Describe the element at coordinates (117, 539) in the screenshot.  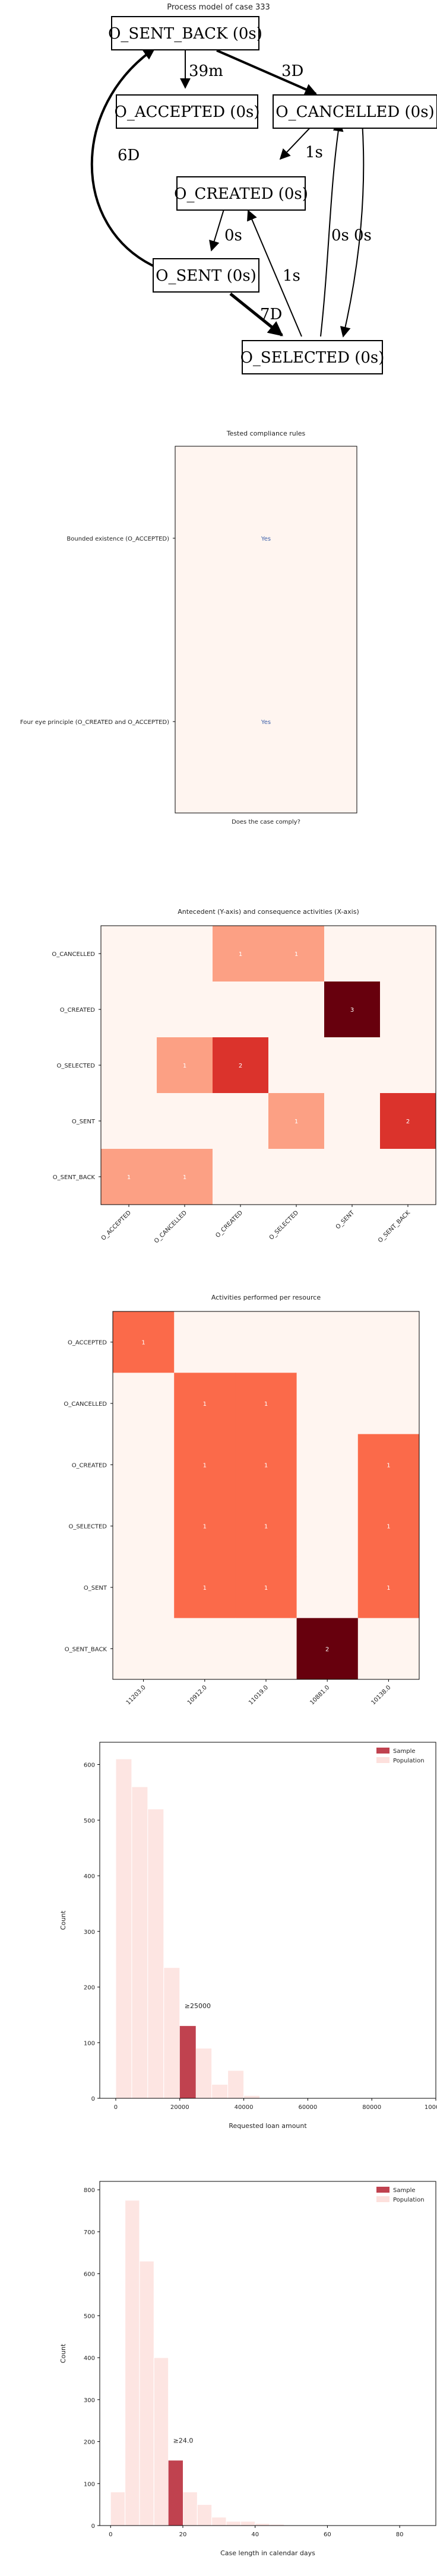
I see `compliance-rule-label: Bounded existence (O_ACCEPTED)` at that location.